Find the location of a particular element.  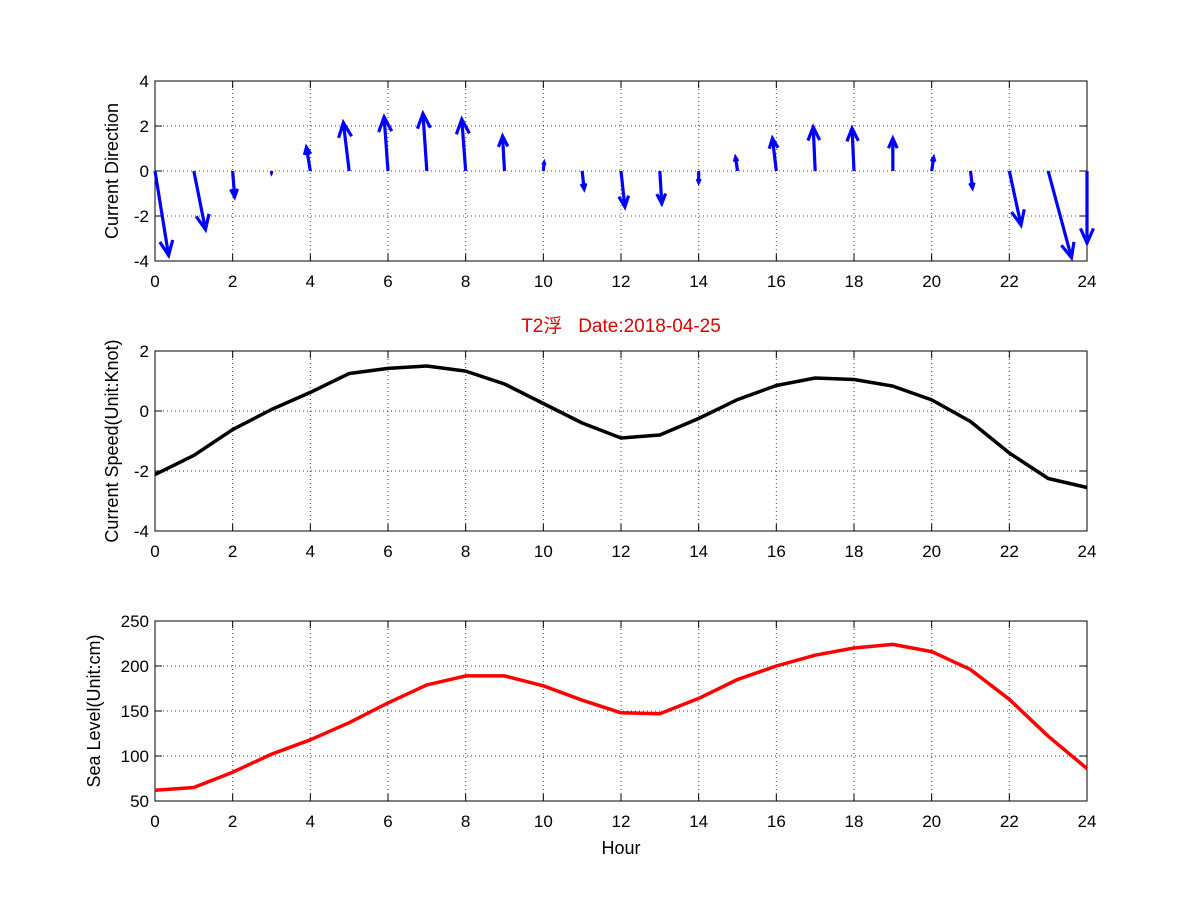

x-tick-label: 16 is located at coordinates (776, 551).